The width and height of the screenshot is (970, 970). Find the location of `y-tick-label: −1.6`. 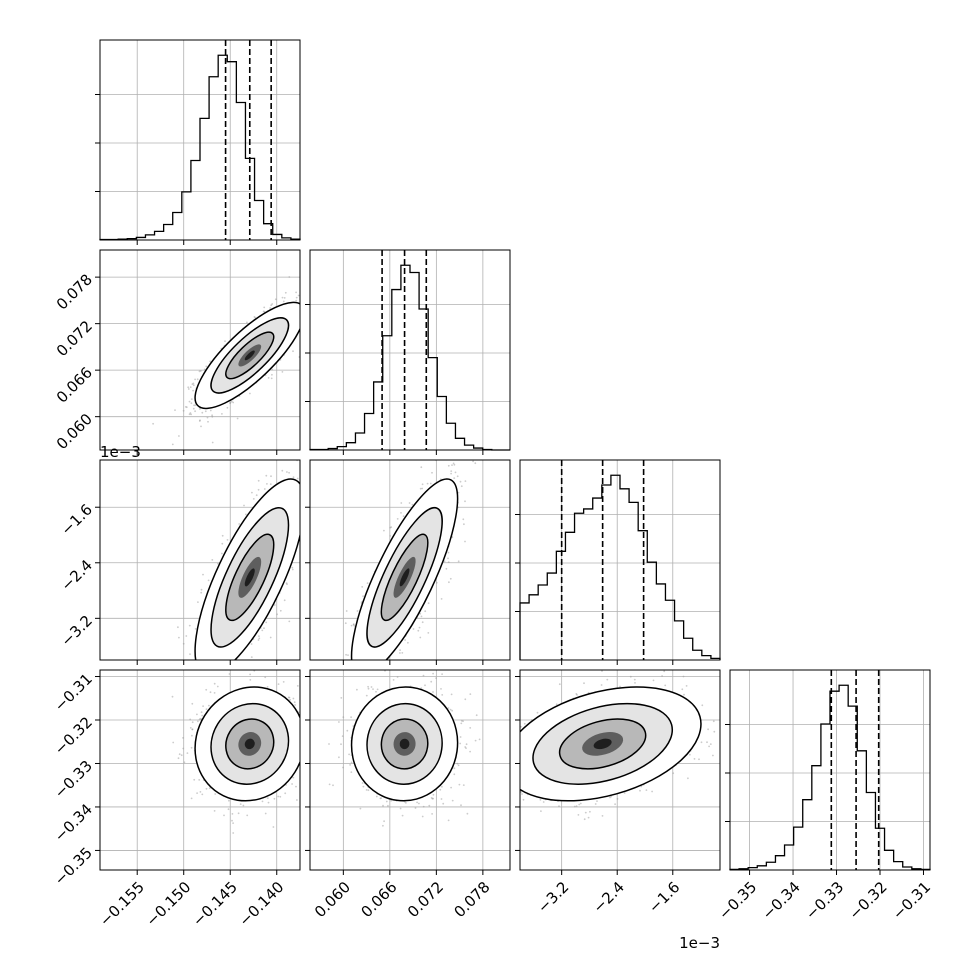

y-tick-label: −1.6 is located at coordinates (77, 520).